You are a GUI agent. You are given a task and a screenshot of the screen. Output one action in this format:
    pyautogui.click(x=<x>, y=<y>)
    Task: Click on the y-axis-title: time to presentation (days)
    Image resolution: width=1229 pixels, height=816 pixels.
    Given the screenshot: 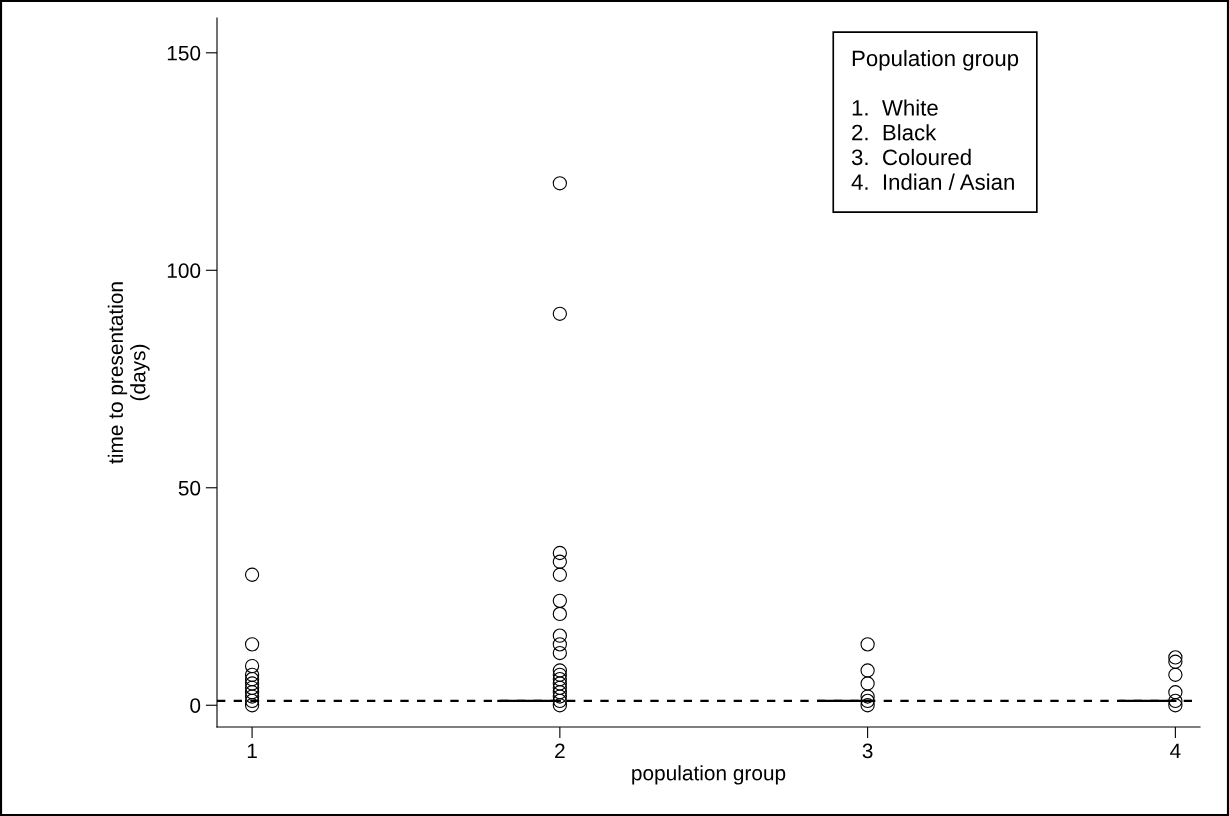 What is the action you would take?
    pyautogui.click(x=128, y=373)
    